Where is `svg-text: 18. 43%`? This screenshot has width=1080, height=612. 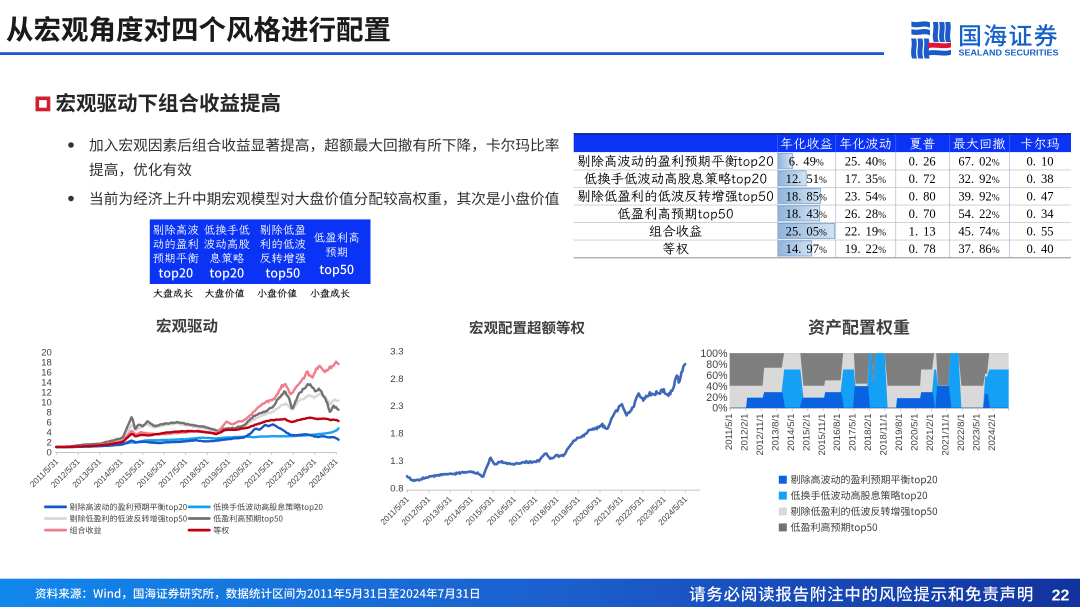
svg-text: 18. 43% is located at coordinates (806, 214).